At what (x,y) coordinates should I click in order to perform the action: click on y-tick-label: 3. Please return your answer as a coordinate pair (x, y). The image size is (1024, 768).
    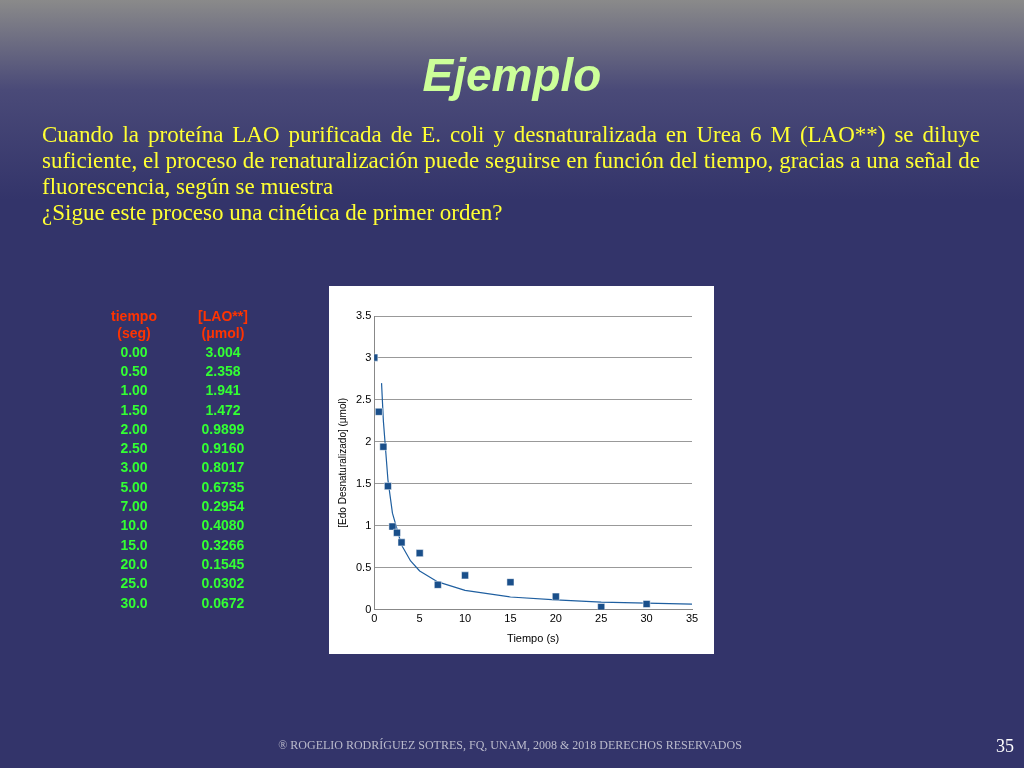
    Looking at the image, I should click on (368, 356).